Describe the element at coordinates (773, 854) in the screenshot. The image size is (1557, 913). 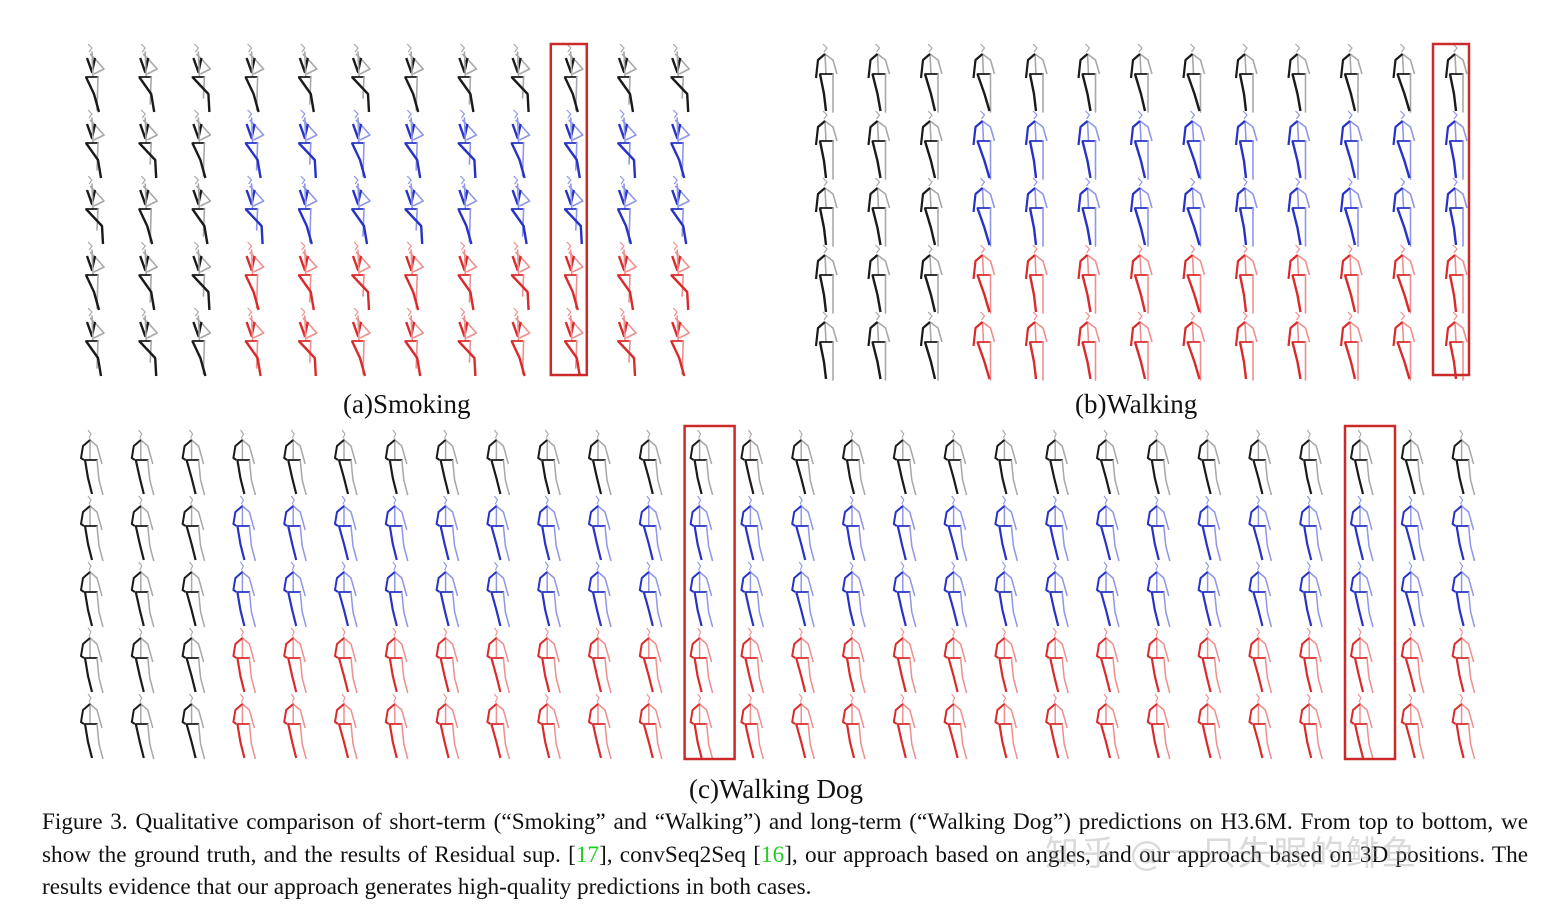
I see `citation-link-16: 16` at that location.